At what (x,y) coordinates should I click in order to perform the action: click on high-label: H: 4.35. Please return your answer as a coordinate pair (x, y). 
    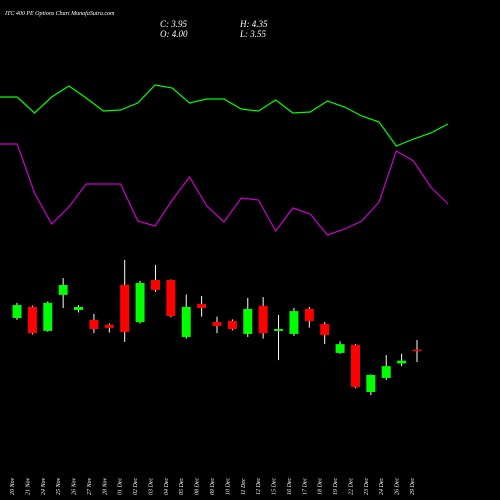
    Looking at the image, I should click on (253, 24).